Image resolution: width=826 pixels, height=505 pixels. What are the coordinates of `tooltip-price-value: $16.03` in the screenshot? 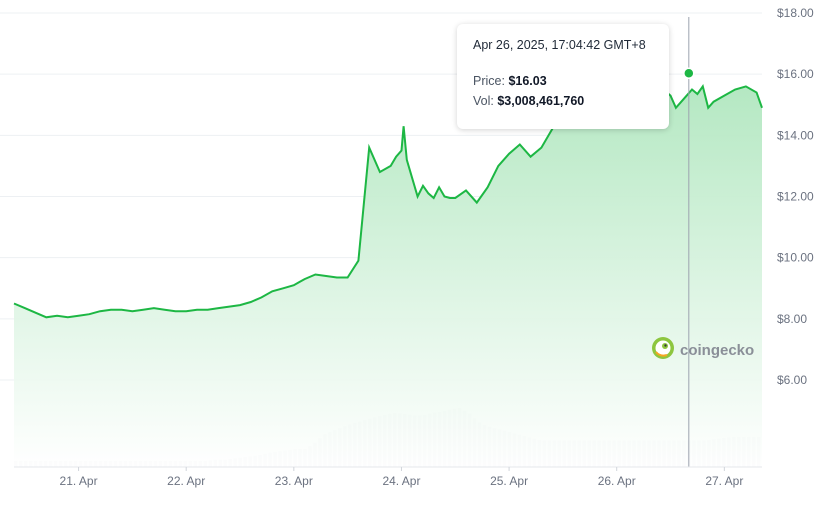 It's located at (527, 81).